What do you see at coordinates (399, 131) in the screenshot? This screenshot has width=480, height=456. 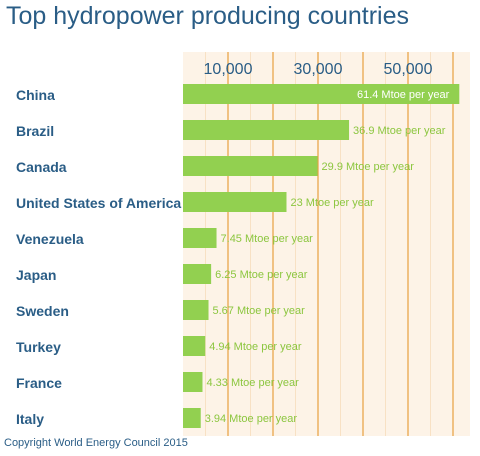 I see `value-label: 36.9 Mtoe per year` at bounding box center [399, 131].